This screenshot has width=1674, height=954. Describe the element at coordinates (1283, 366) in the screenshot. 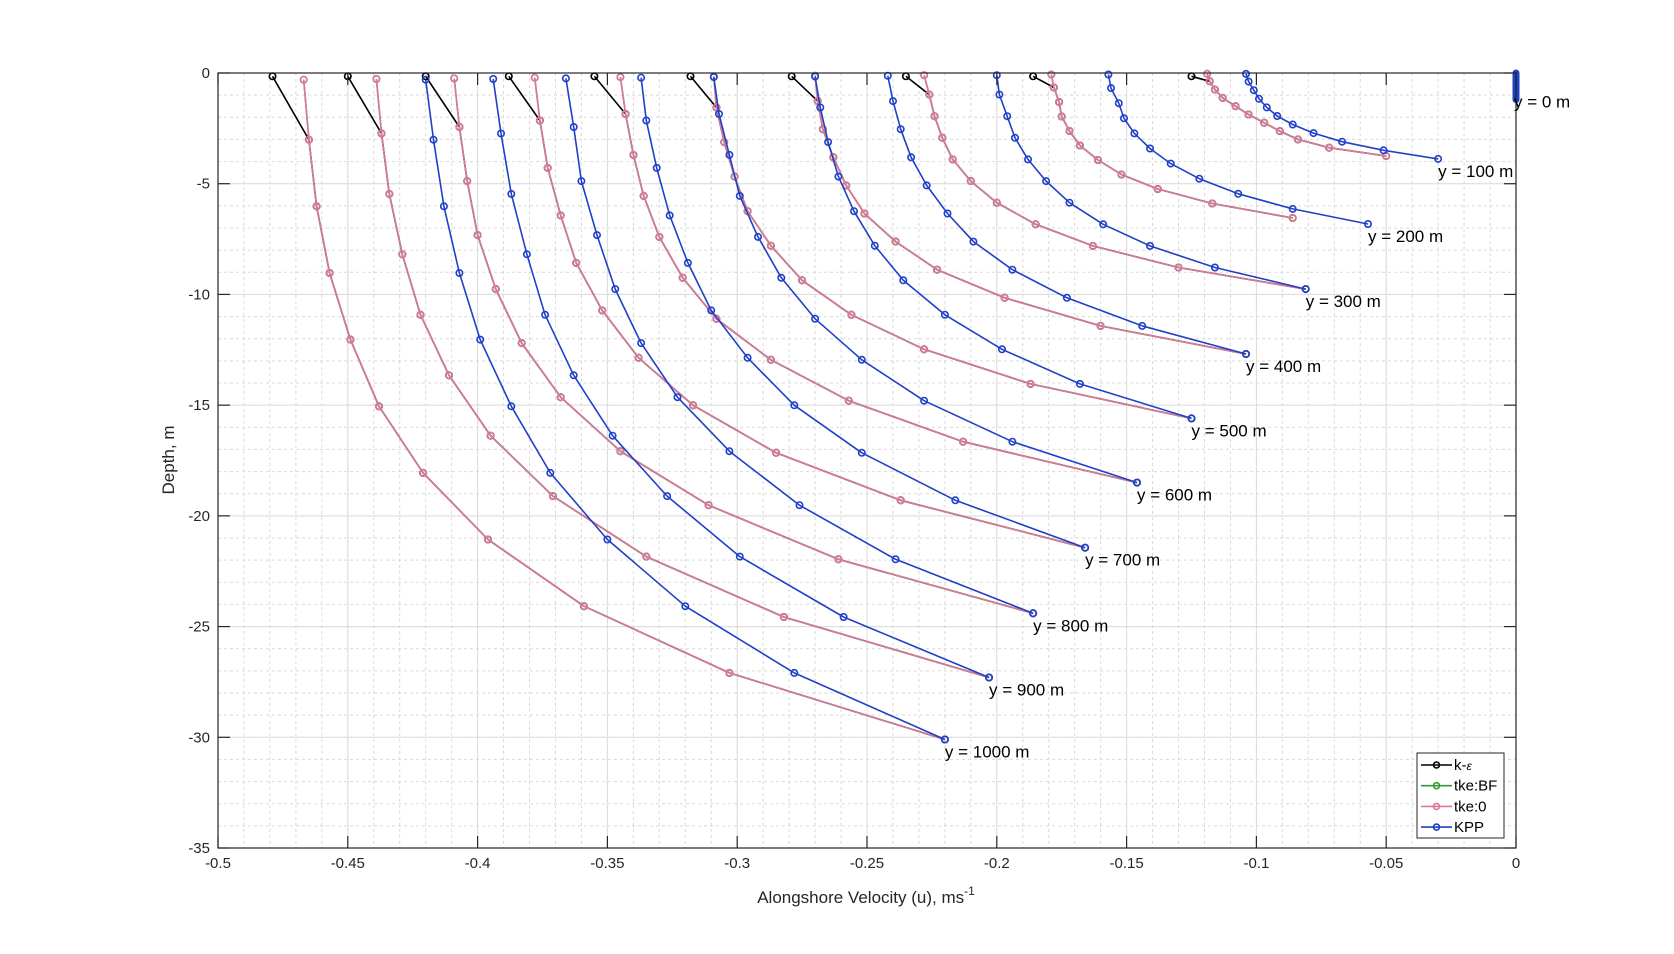

I see `profile-label: y = 400 m` at that location.